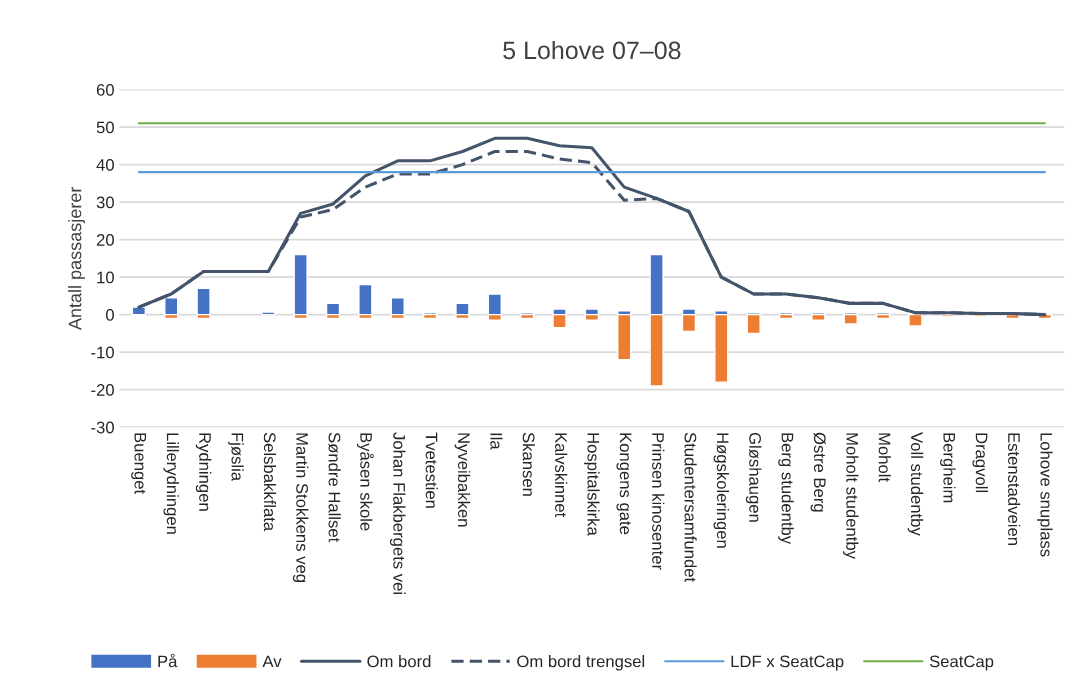  What do you see at coordinates (102, 427) in the screenshot?
I see `y-tick-label: -30` at bounding box center [102, 427].